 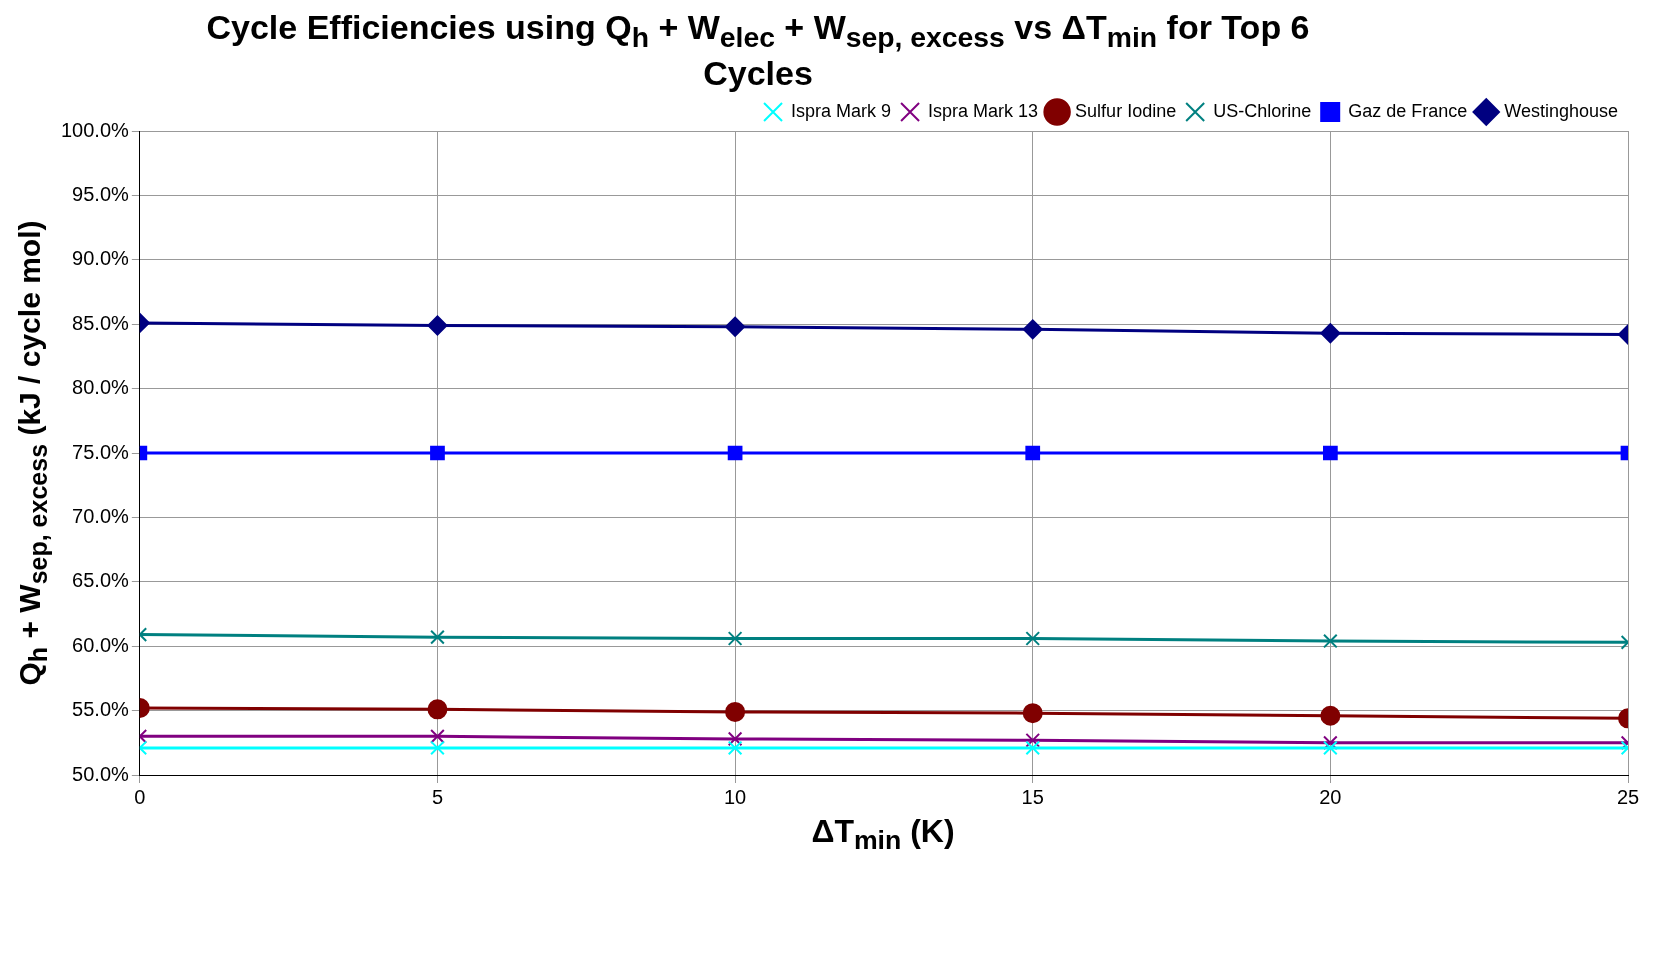 I want to click on chart-title: Cycle Efficiencies using Q$_{h}$ + W$_{elec}$ + W$_{sep, excess}$ vs ΔT$_{min}$ for Top 6 Cycles, so click(x=758, y=50).